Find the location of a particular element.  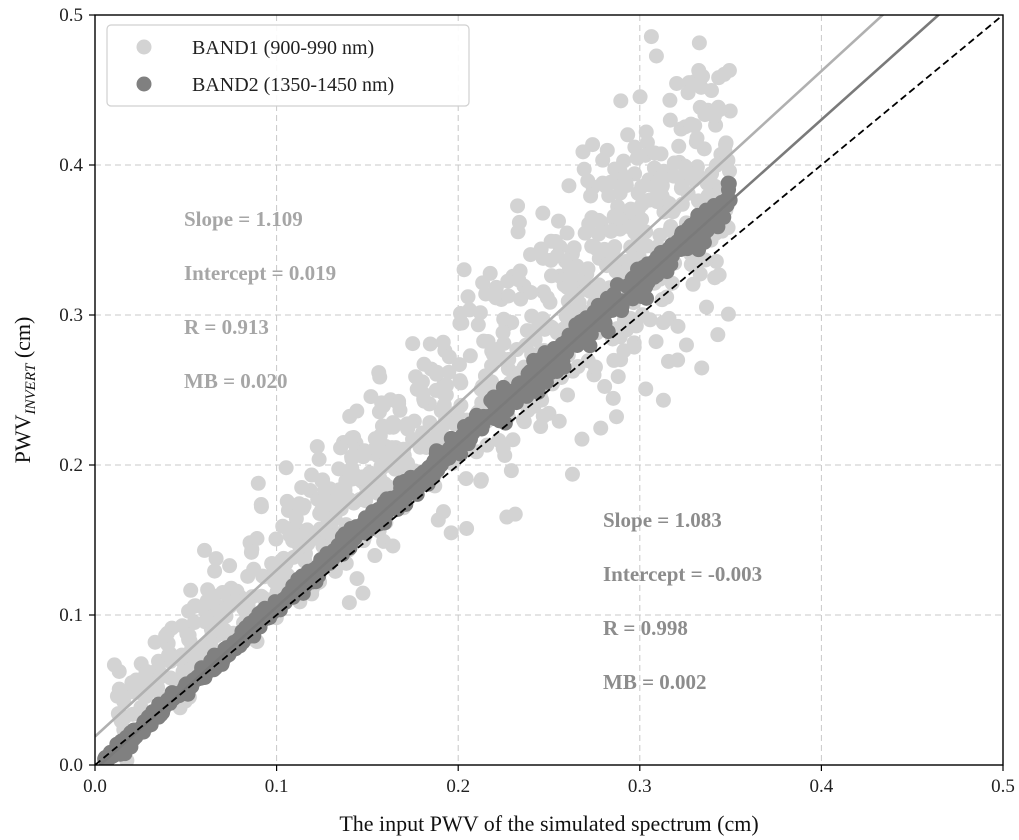

y-tick-label: 0.1 is located at coordinates (71, 615).